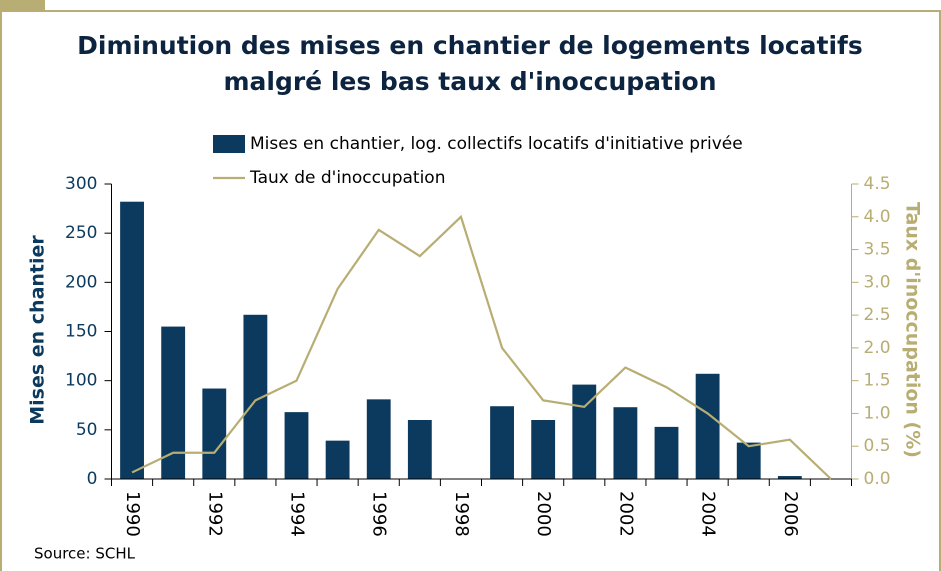 Image resolution: width=941 pixels, height=571 pixels. What do you see at coordinates (877, 315) in the screenshot?
I see `y2-tick-label: 2.5` at bounding box center [877, 315].